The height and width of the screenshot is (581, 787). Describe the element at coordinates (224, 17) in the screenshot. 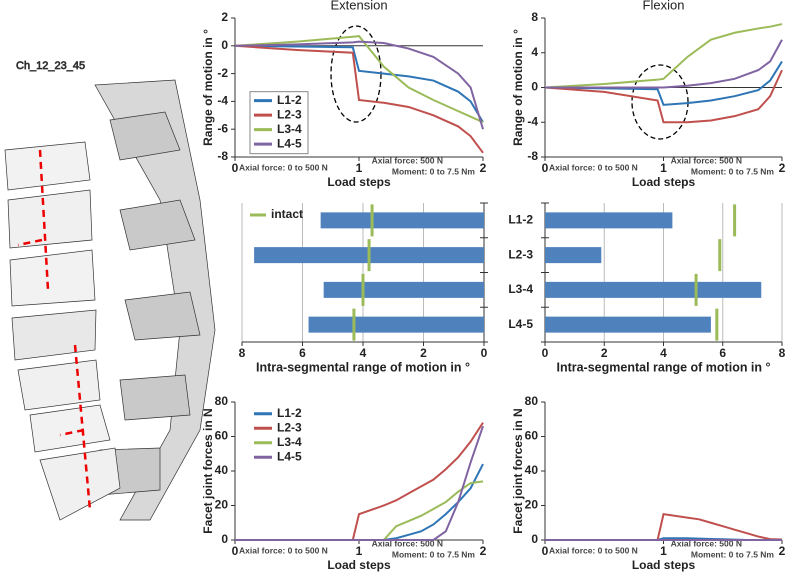

I see `y-tick-label: 2` at that location.